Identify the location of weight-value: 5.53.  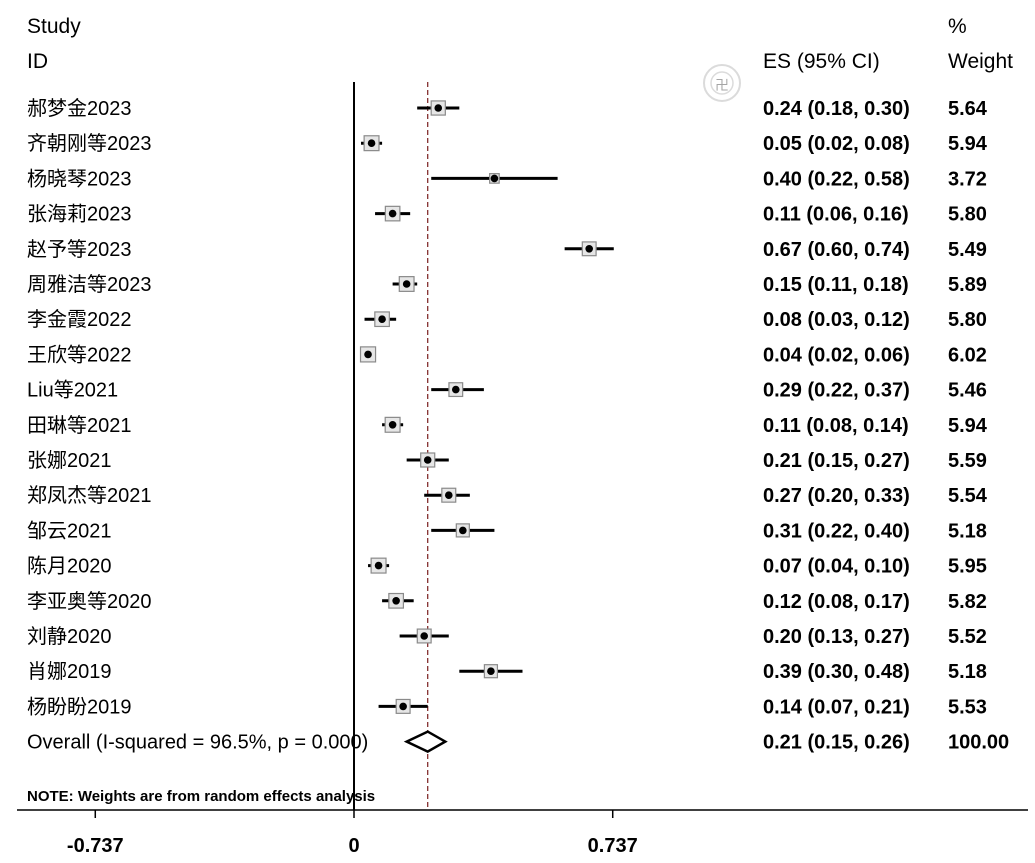
(967, 707).